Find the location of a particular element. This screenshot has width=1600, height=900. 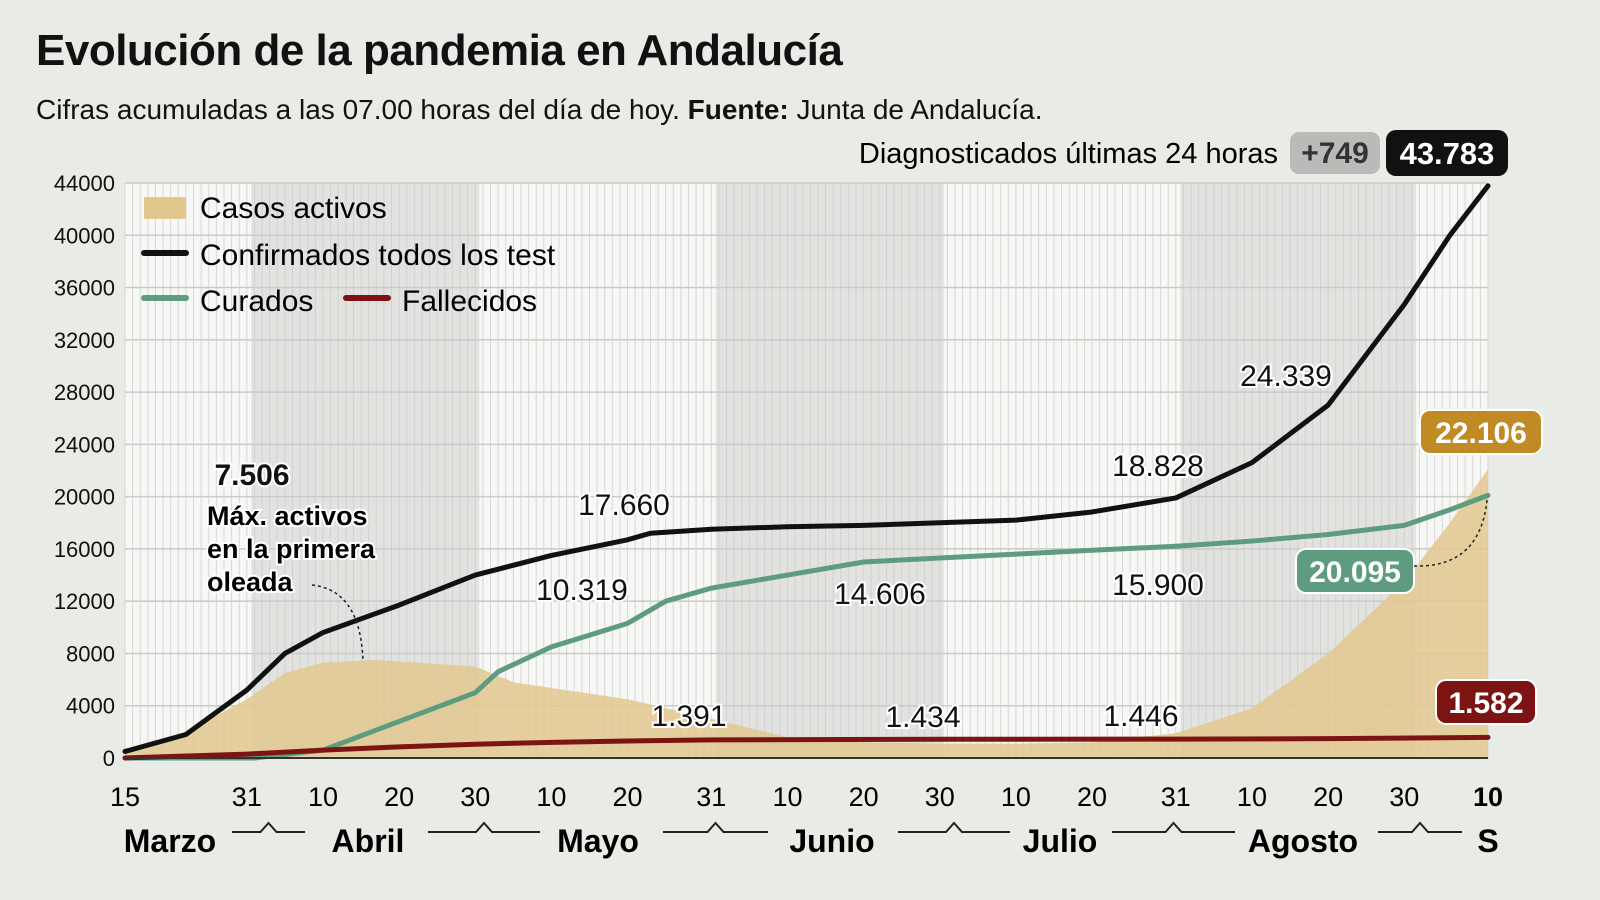

y-tick-label: 16000 is located at coordinates (84, 549).